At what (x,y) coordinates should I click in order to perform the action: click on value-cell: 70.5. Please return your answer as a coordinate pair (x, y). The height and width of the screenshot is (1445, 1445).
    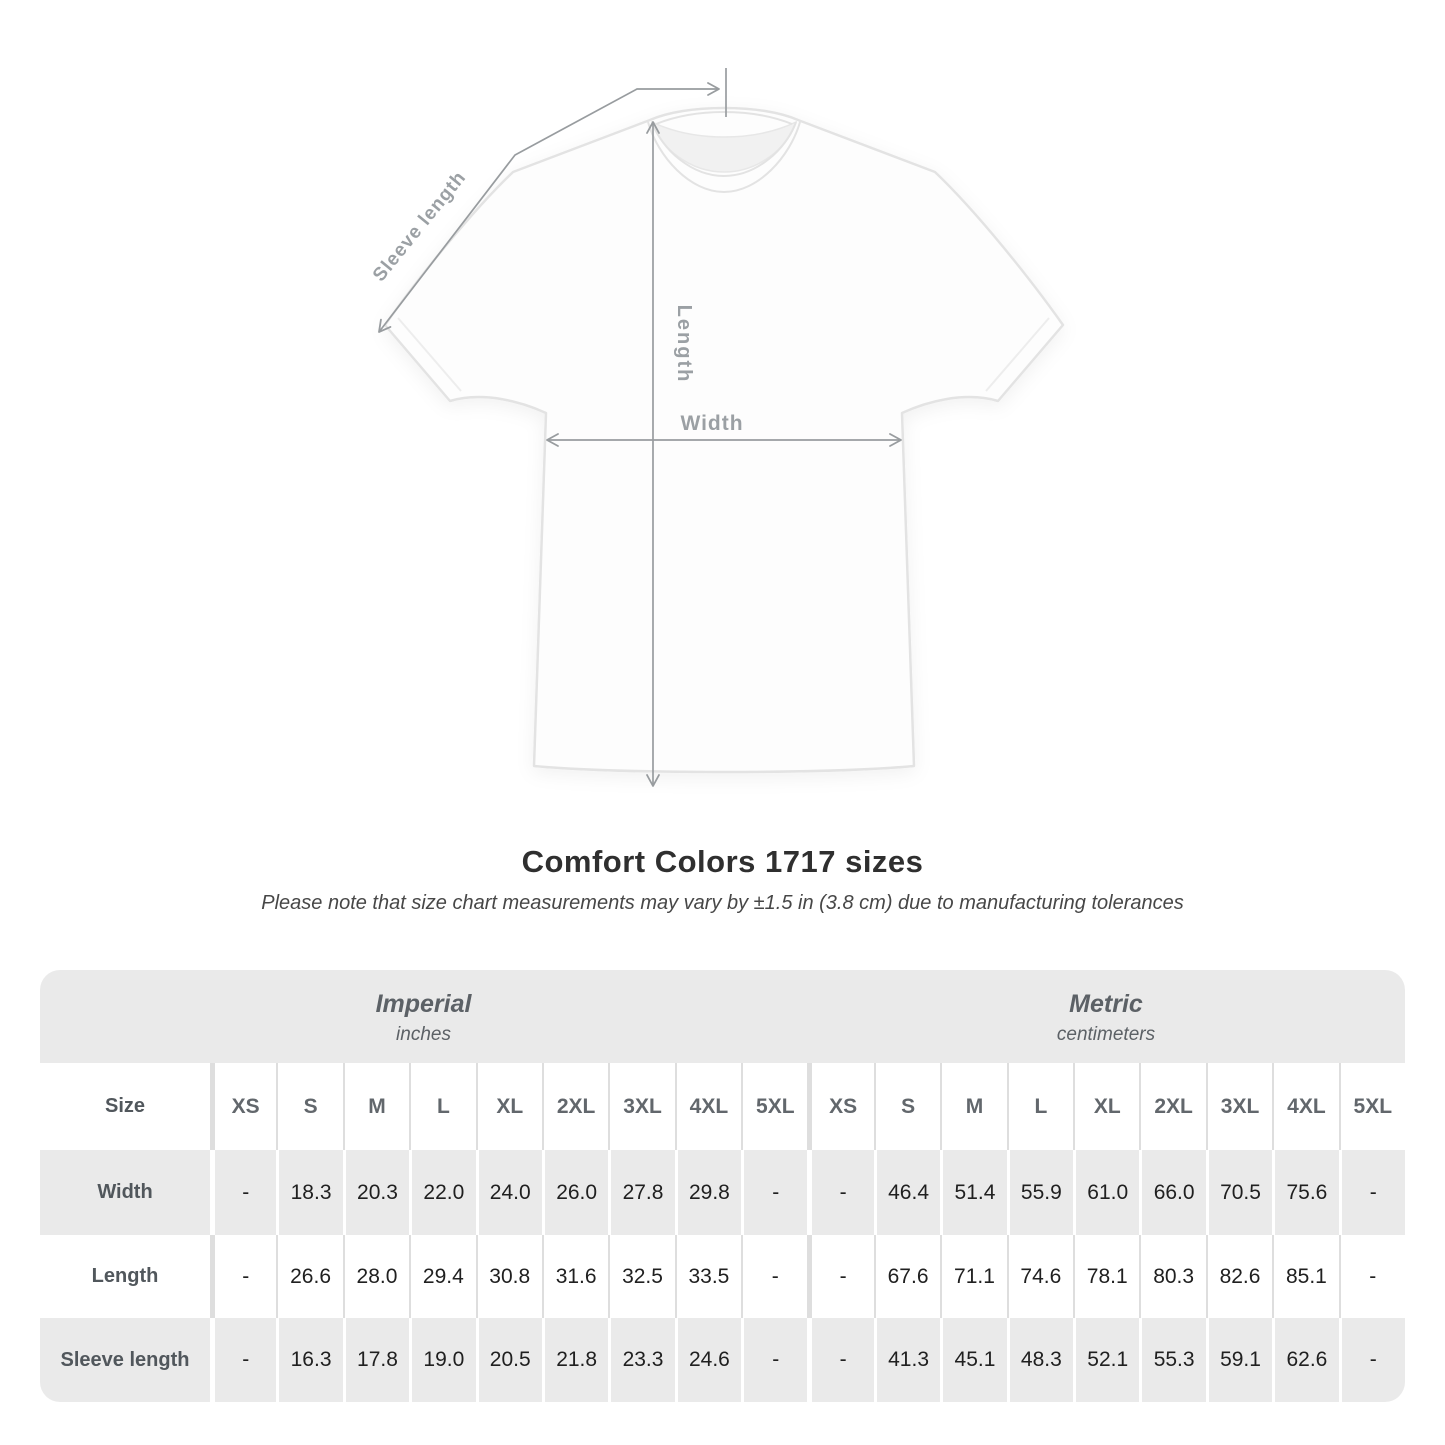
    Looking at the image, I should click on (1239, 1192).